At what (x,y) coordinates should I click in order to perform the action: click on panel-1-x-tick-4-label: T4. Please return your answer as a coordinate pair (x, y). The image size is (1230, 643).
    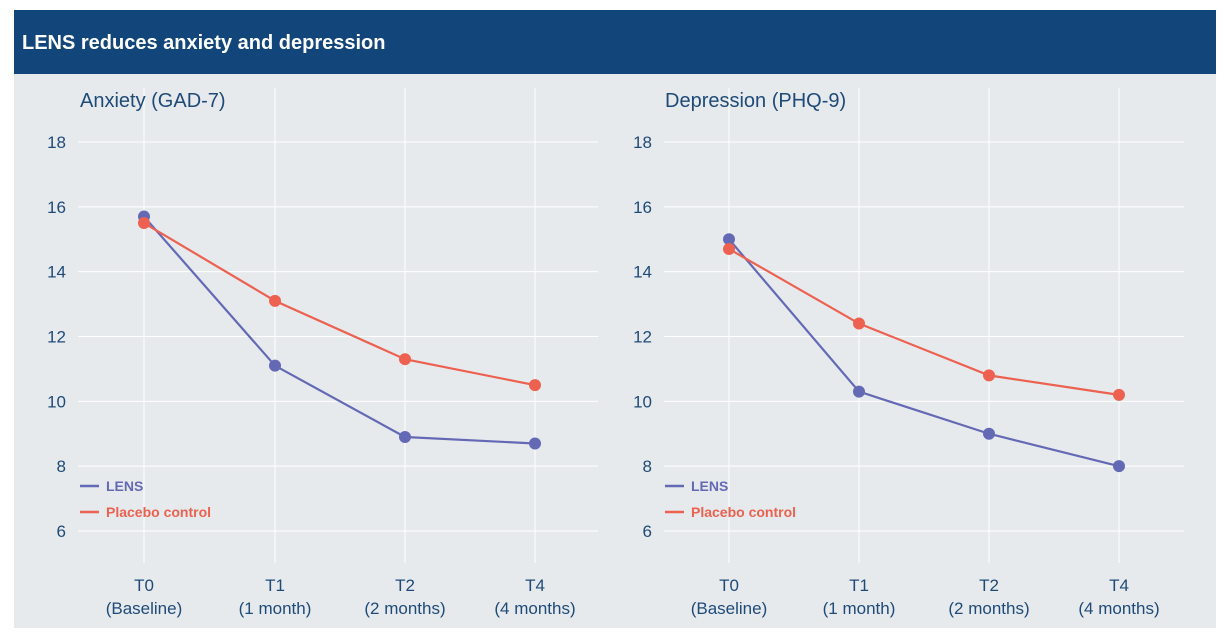
    Looking at the image, I should click on (535, 585).